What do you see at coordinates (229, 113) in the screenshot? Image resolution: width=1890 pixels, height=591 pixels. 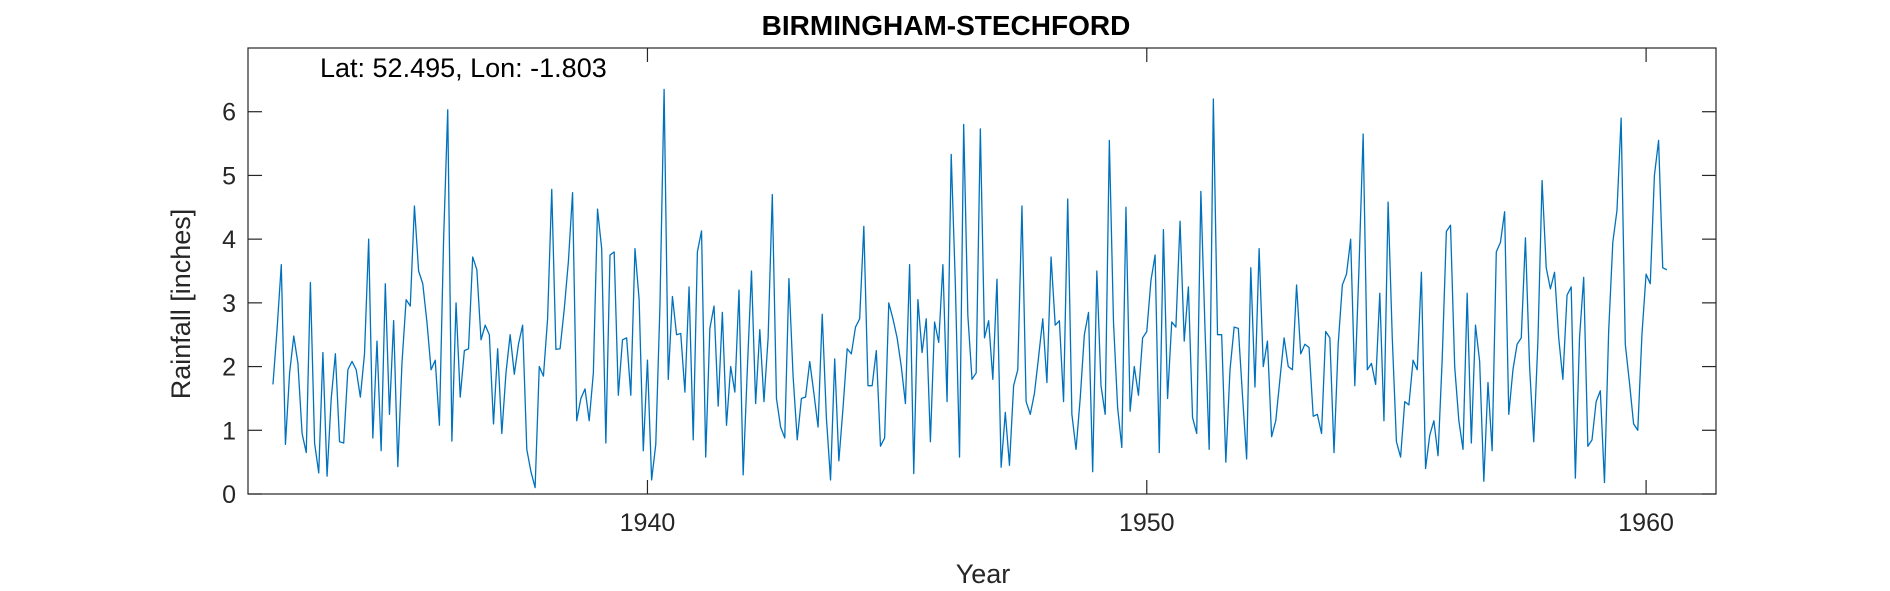 I see `y-tick-label: 6` at bounding box center [229, 113].